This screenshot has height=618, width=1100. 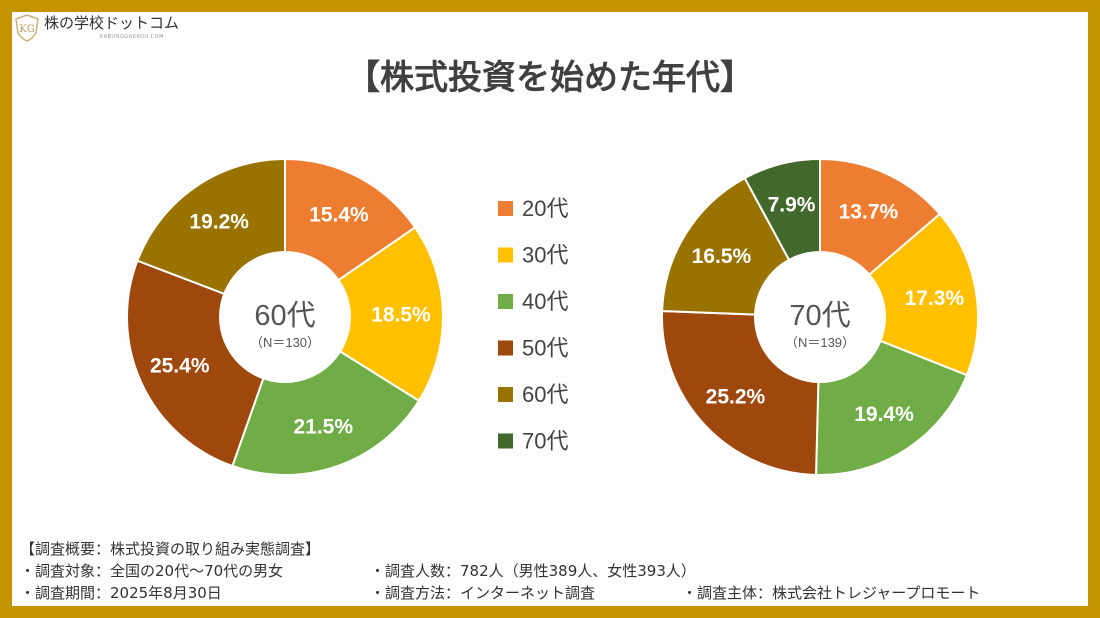 I want to click on shield-logo-icon: KG, so click(x=27, y=28).